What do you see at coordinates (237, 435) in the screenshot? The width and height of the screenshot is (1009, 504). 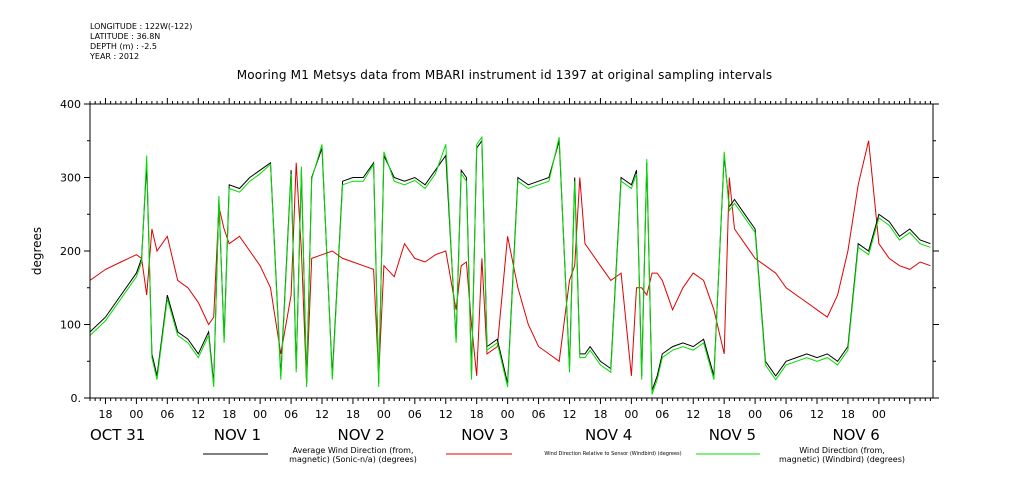 I see `x-day-label: NOV 1` at bounding box center [237, 435].